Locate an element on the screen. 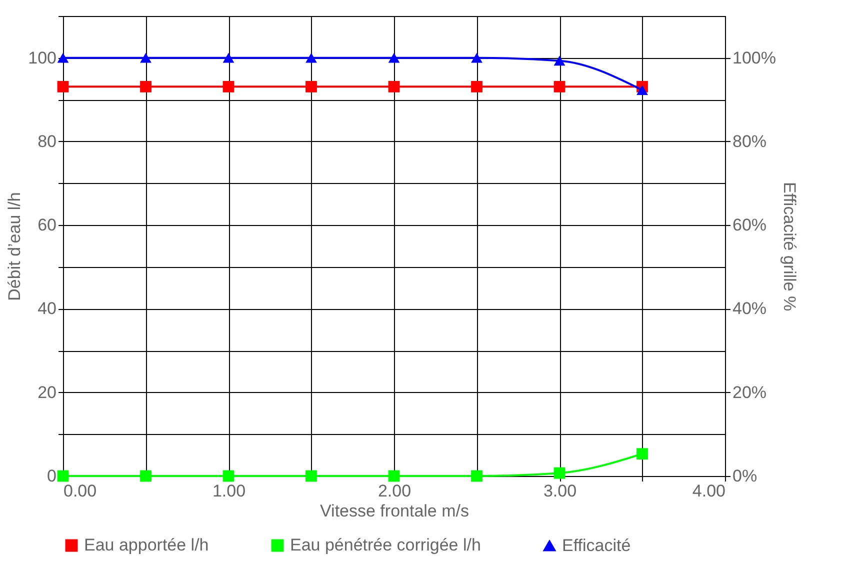 The height and width of the screenshot is (579, 865). x-tick-label: 3.00 is located at coordinates (560, 491).